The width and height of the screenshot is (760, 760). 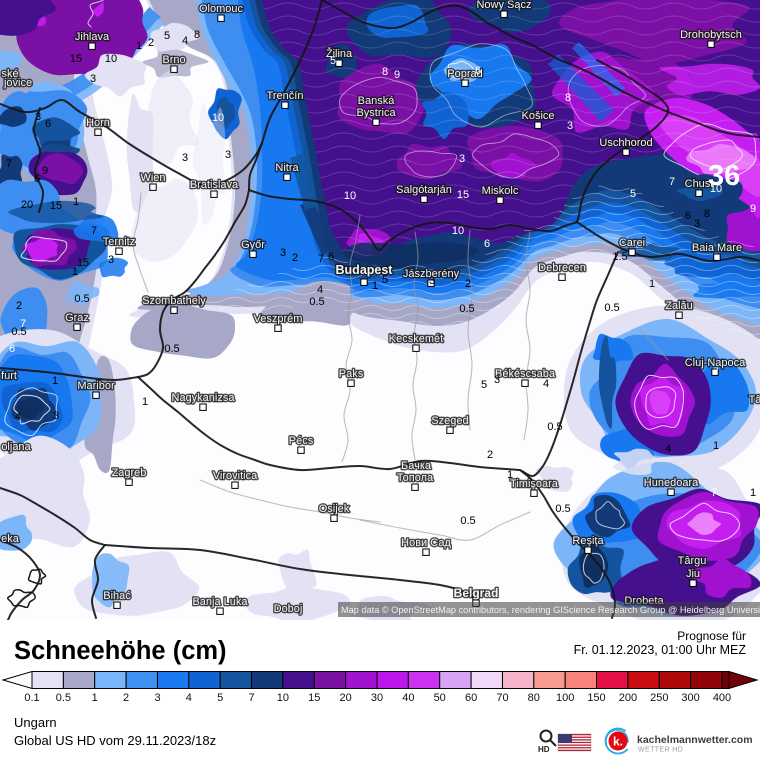 What do you see at coordinates (632, 243) in the screenshot?
I see `svg-text: Carei` at bounding box center [632, 243].